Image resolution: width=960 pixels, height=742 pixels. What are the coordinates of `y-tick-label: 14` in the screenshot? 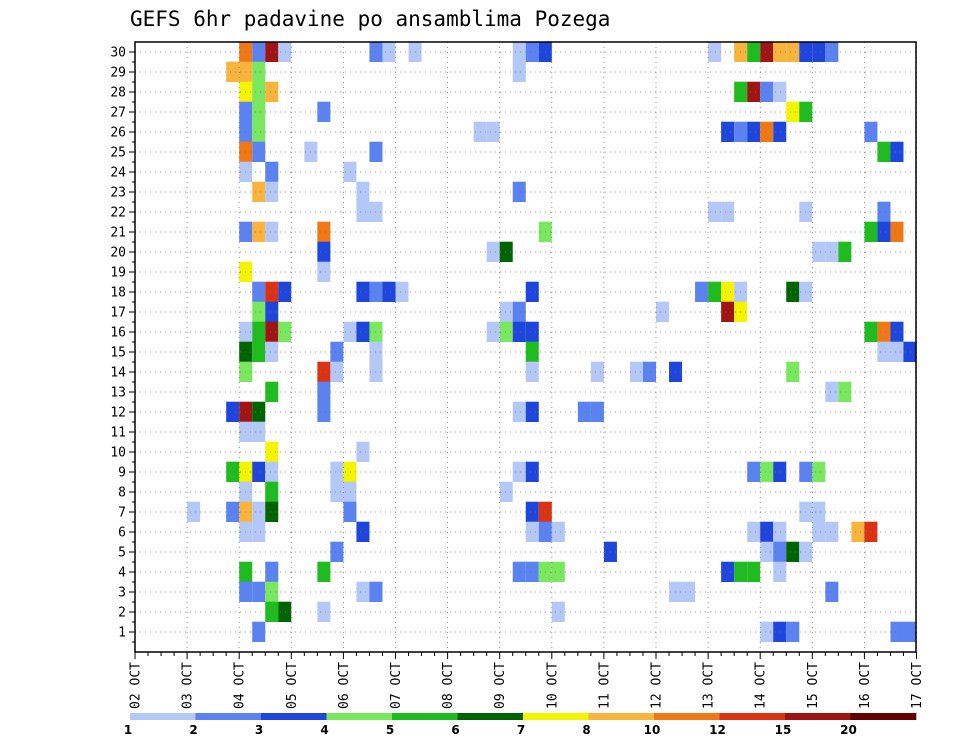 It's located at (118, 373).